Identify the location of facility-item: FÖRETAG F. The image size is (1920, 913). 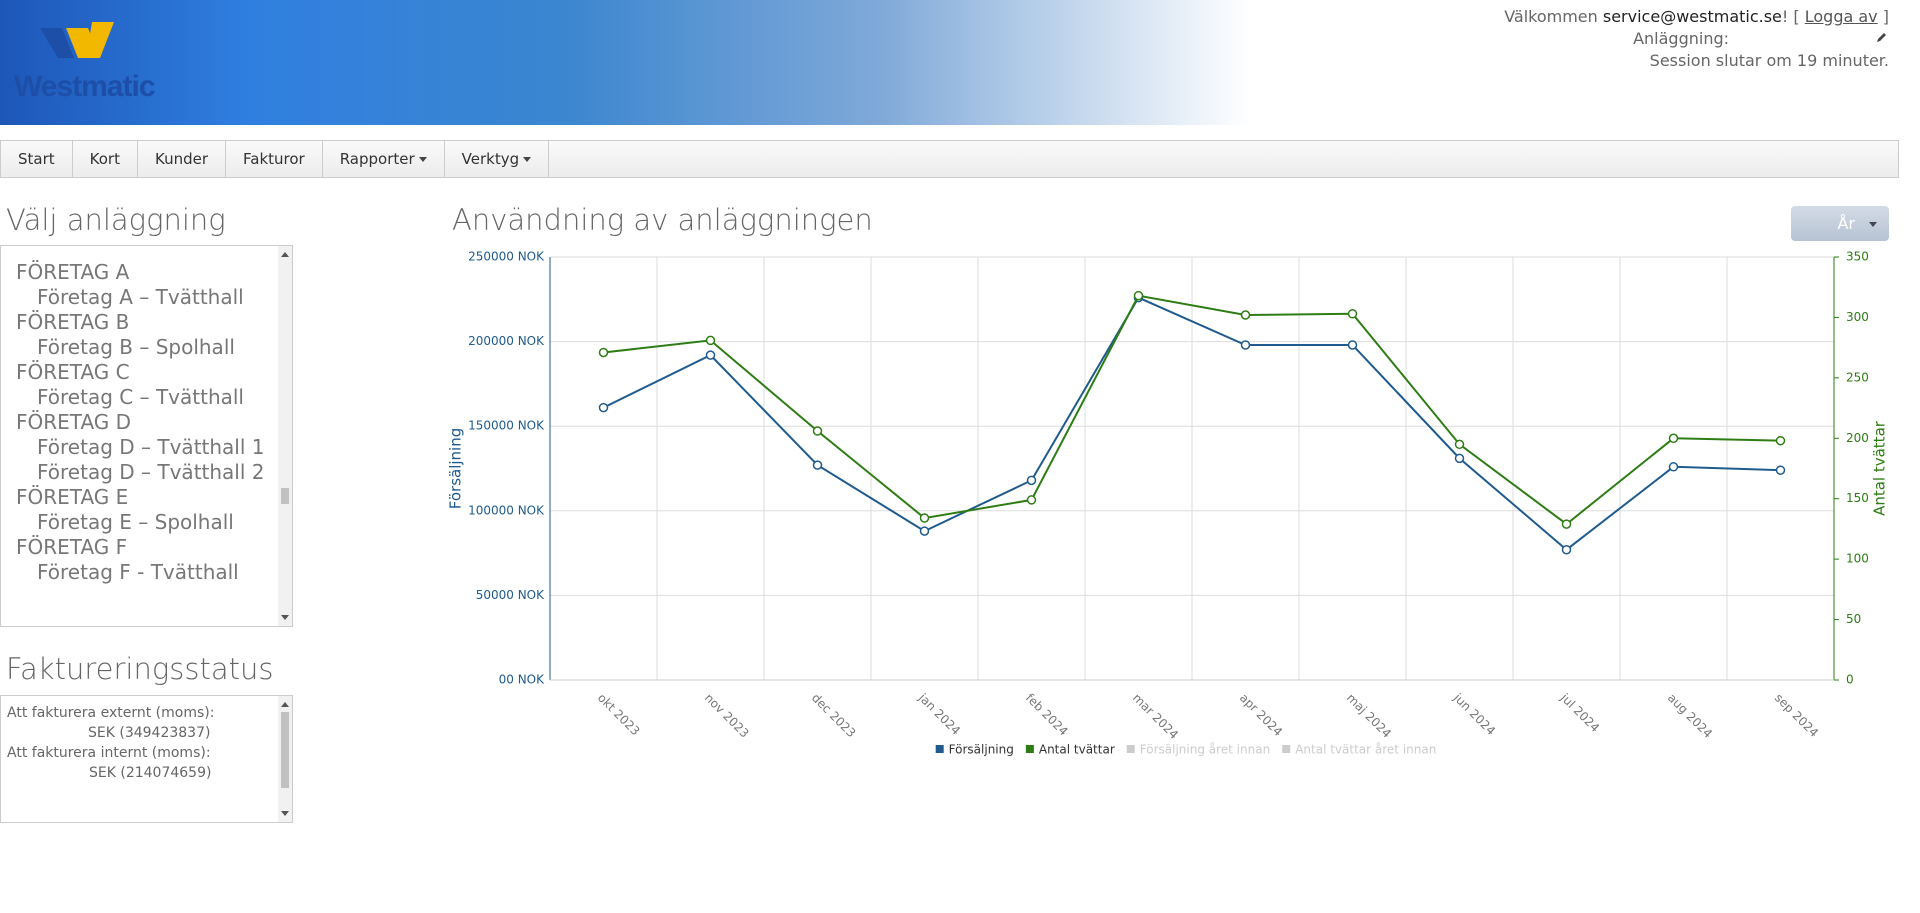
(72, 547).